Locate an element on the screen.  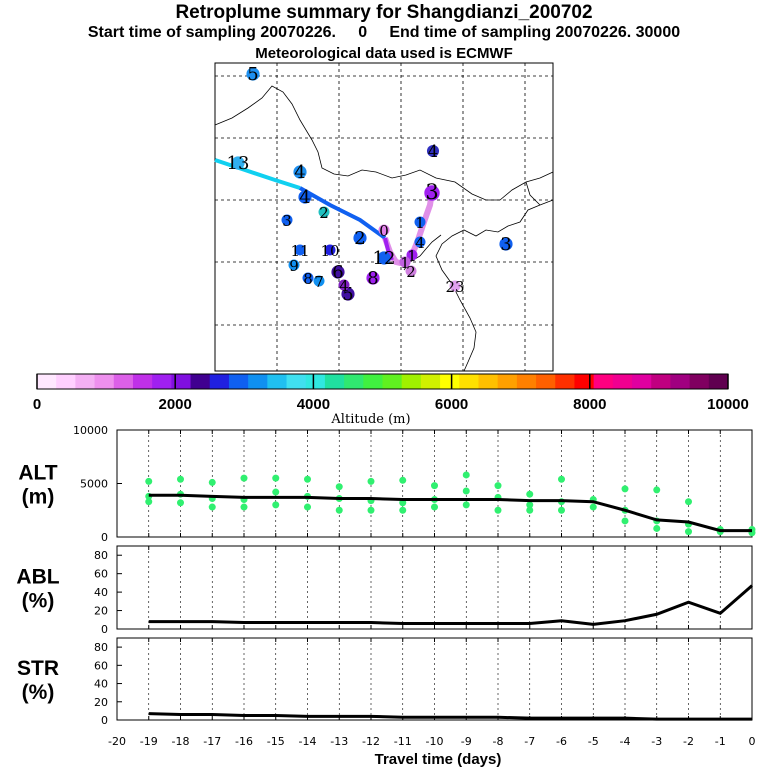
alt-unit: (m) is located at coordinates (38, 497).